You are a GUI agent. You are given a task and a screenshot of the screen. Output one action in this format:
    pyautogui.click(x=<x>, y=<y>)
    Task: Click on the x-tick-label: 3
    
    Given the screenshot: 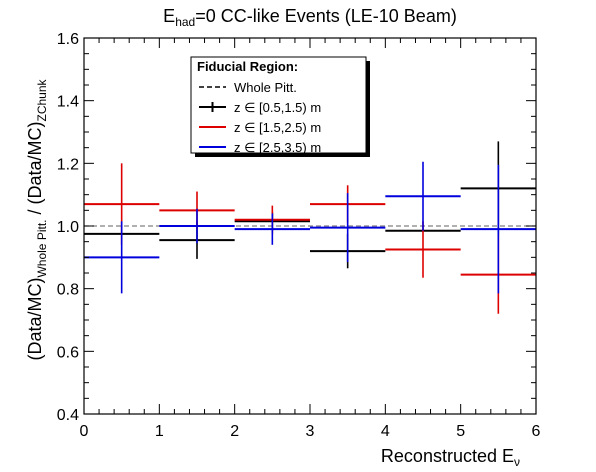 What is the action you would take?
    pyautogui.click(x=310, y=431)
    